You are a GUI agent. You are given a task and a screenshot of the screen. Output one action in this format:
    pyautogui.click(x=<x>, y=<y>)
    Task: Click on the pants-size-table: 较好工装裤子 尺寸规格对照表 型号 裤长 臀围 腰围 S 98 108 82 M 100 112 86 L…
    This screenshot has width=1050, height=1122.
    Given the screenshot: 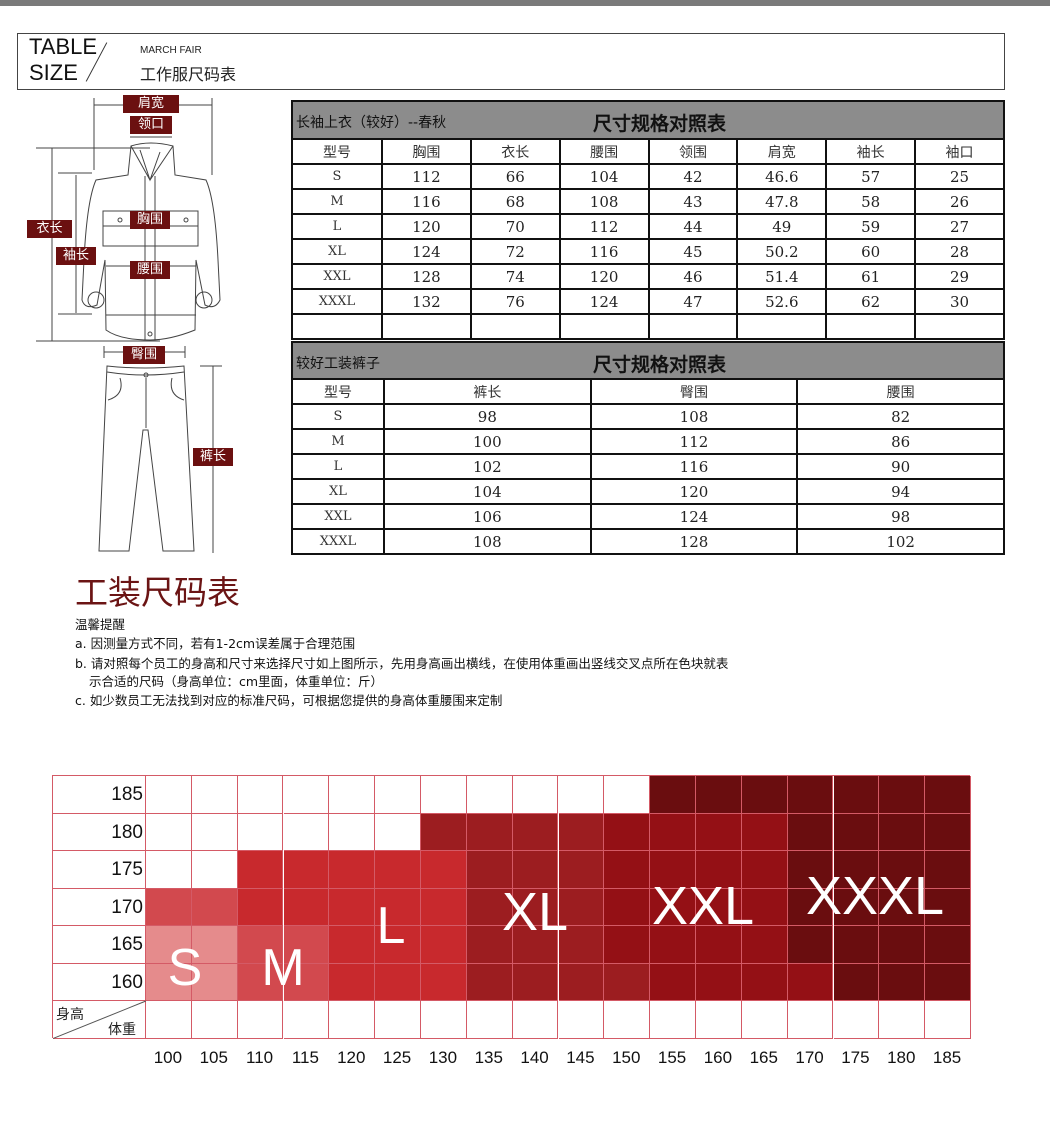 What is the action you would take?
    pyautogui.click(x=648, y=448)
    